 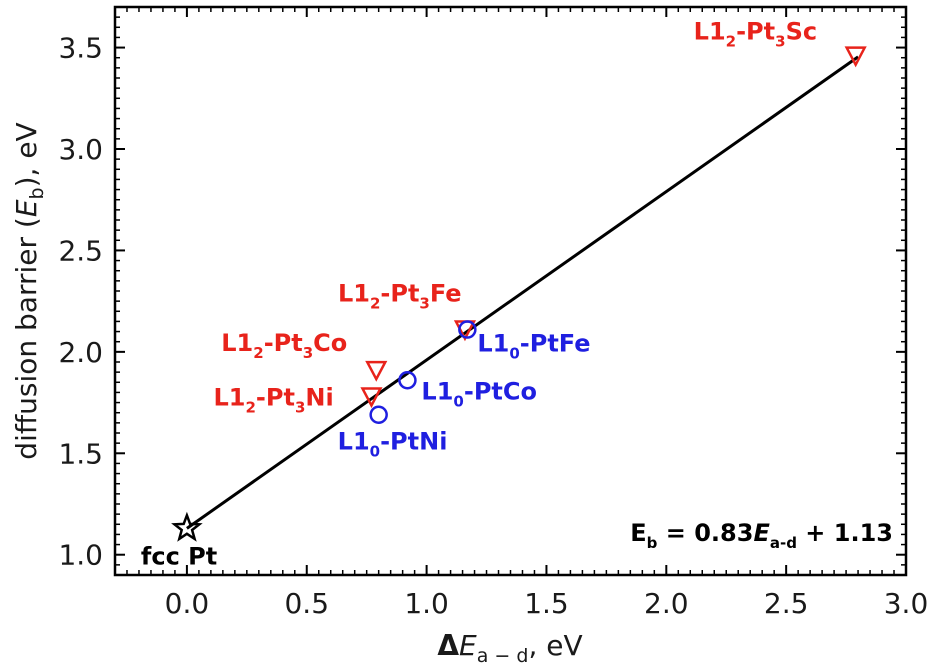 I want to click on x-tick-label: 1.5, so click(x=546, y=603).